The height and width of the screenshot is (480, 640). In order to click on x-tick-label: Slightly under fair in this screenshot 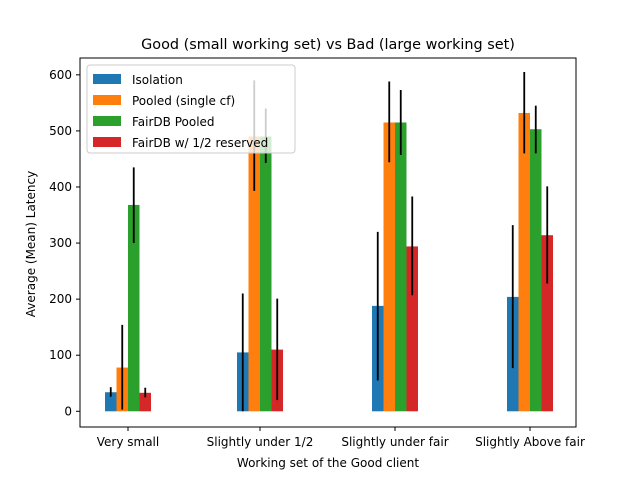, I will do `click(394, 442)`.